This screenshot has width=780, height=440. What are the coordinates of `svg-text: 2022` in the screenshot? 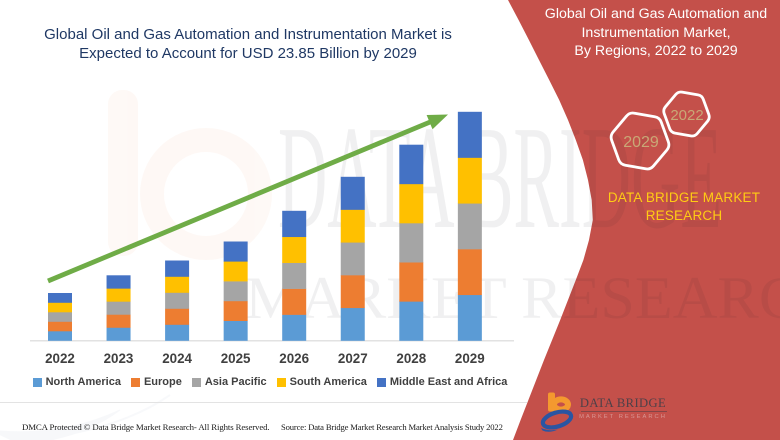 It's located at (686, 115).